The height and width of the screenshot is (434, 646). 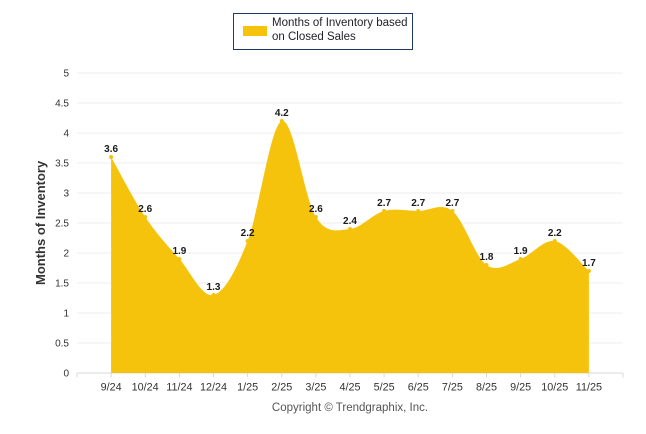 What do you see at coordinates (315, 388) in the screenshot?
I see `svg-text: 3/25` at bounding box center [315, 388].